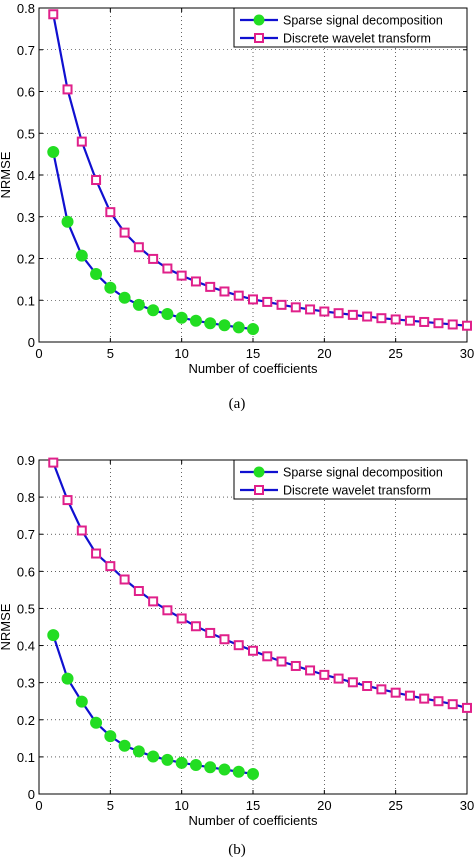 The image size is (474, 865). Describe the element at coordinates (26, 646) in the screenshot. I see `y-tick-label: 0.4` at that location.